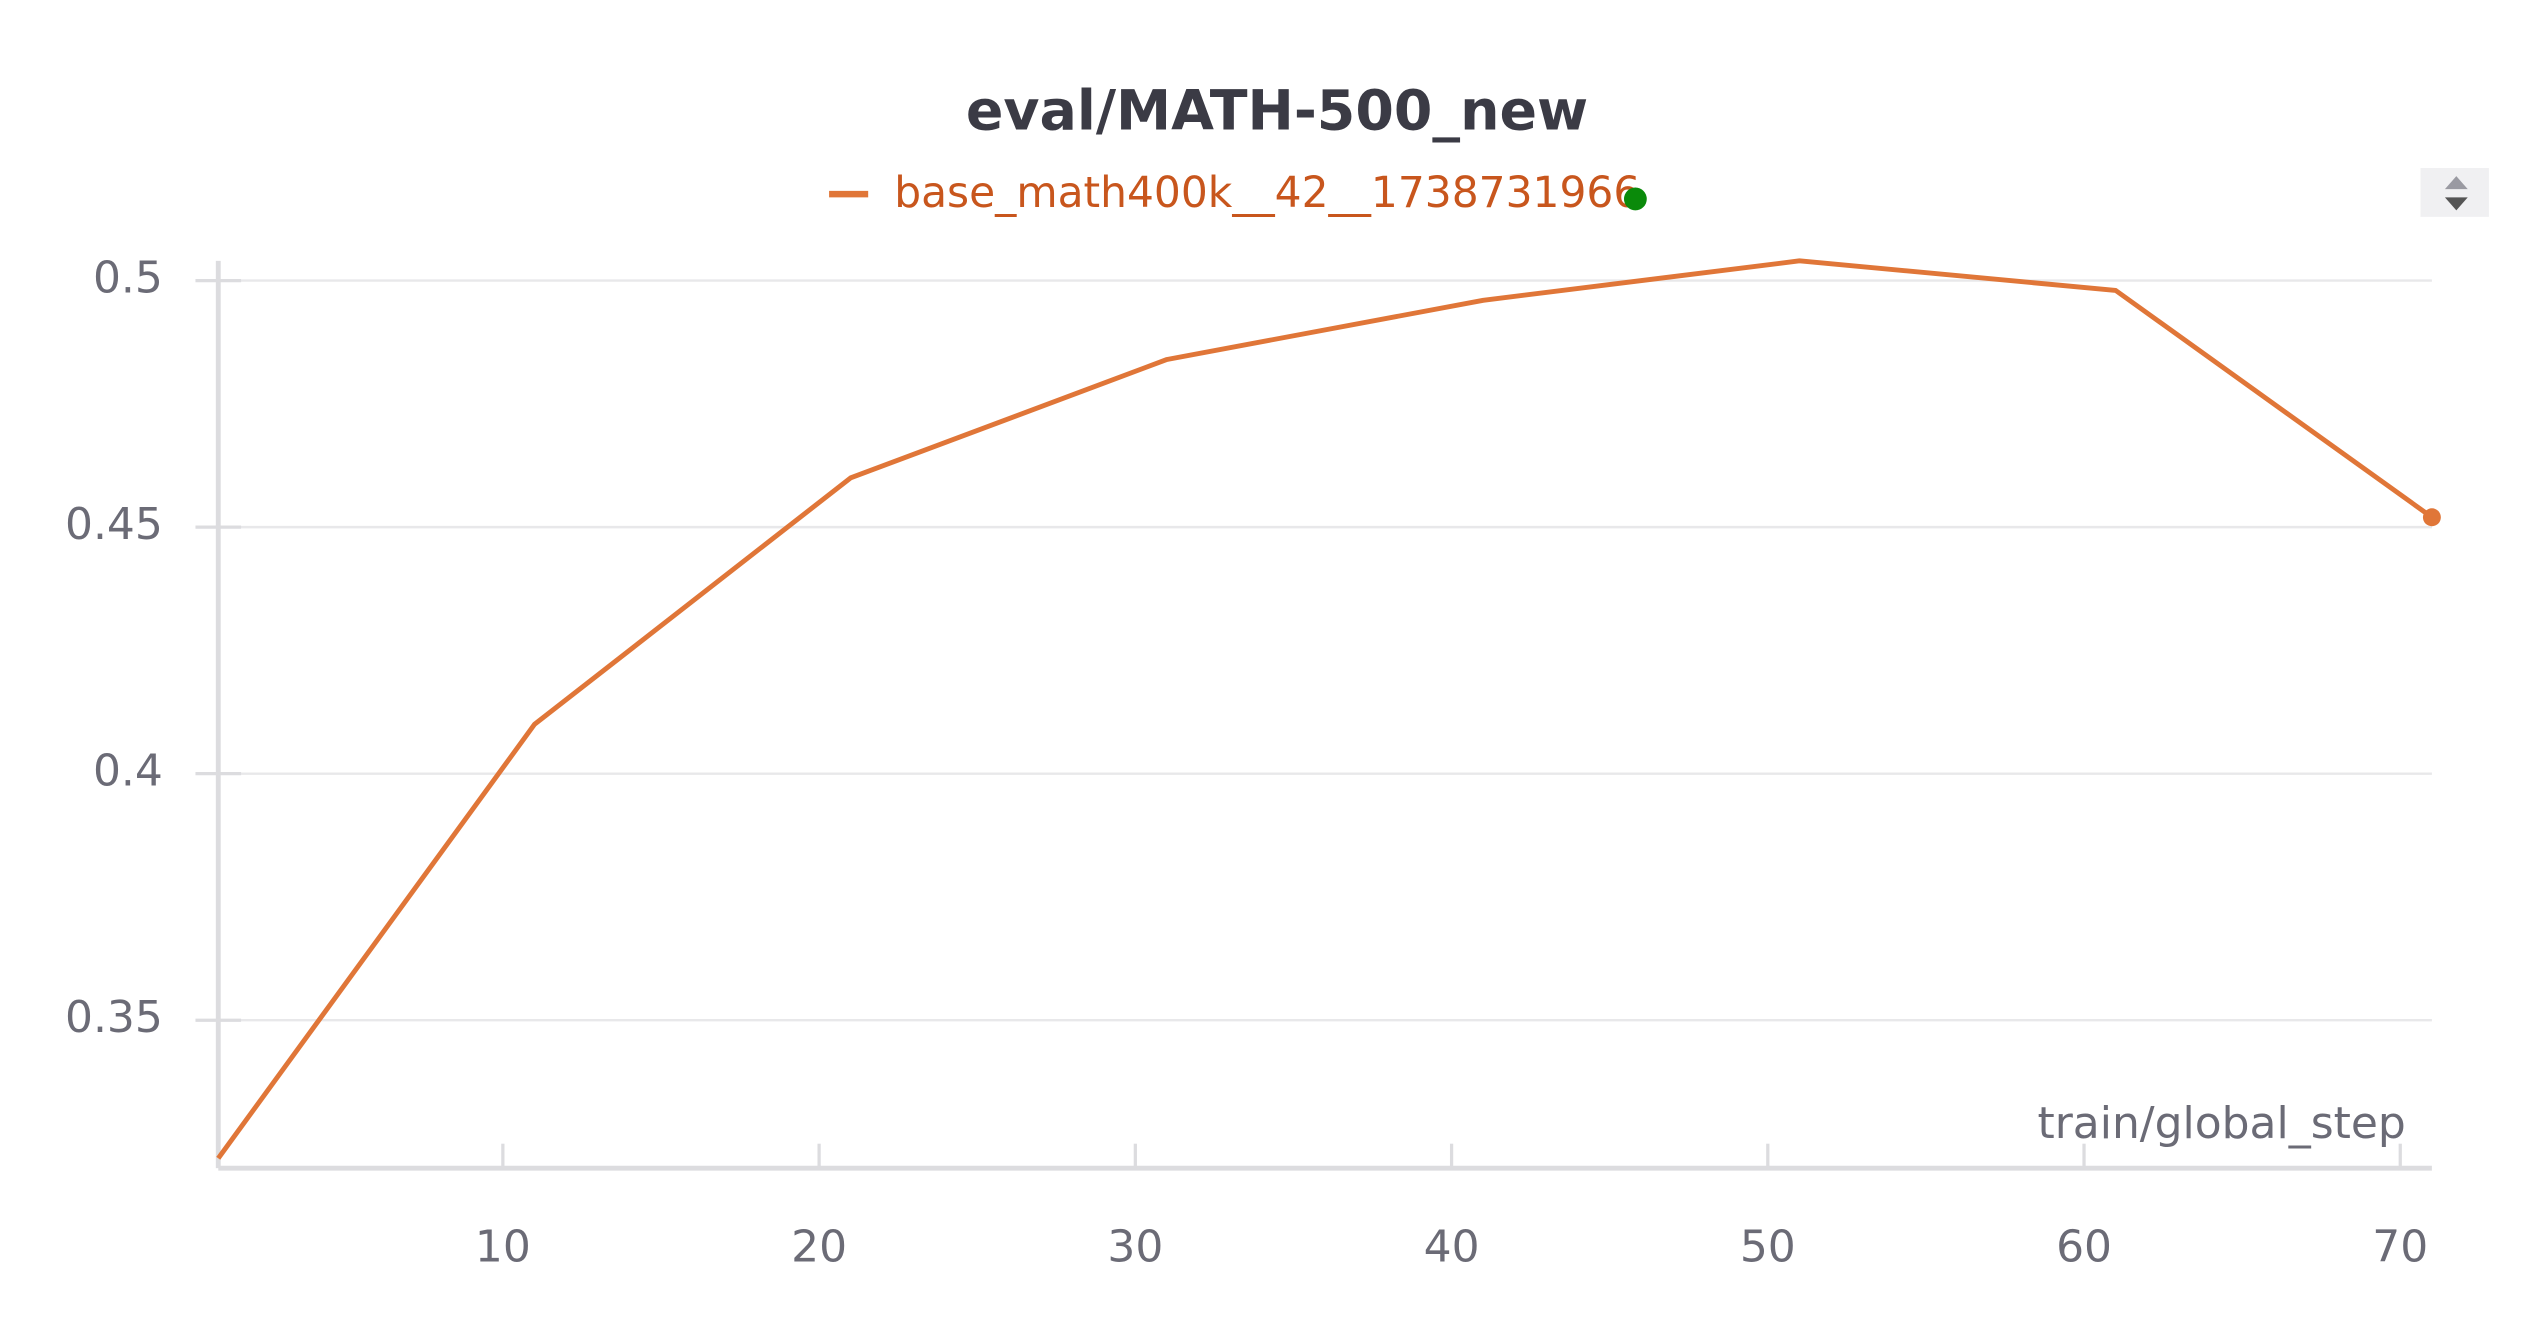 The width and height of the screenshot is (2528, 1328). What do you see at coordinates (503, 1247) in the screenshot?
I see `x-tick-label: 10` at bounding box center [503, 1247].